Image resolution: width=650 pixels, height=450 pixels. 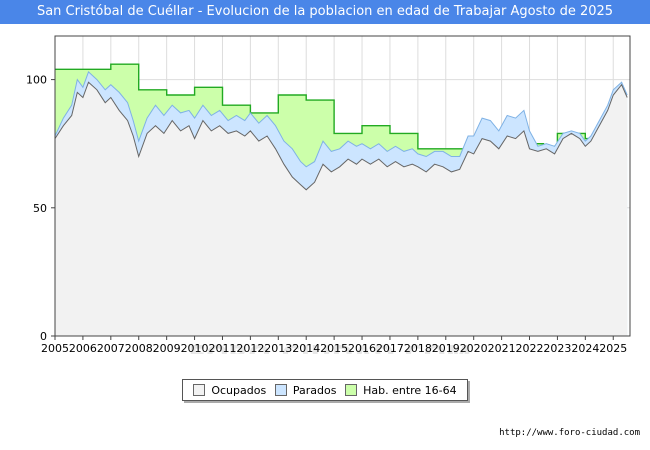 What do you see at coordinates (250, 348) in the screenshot?
I see `x-tick-label: 2012` at bounding box center [250, 348].